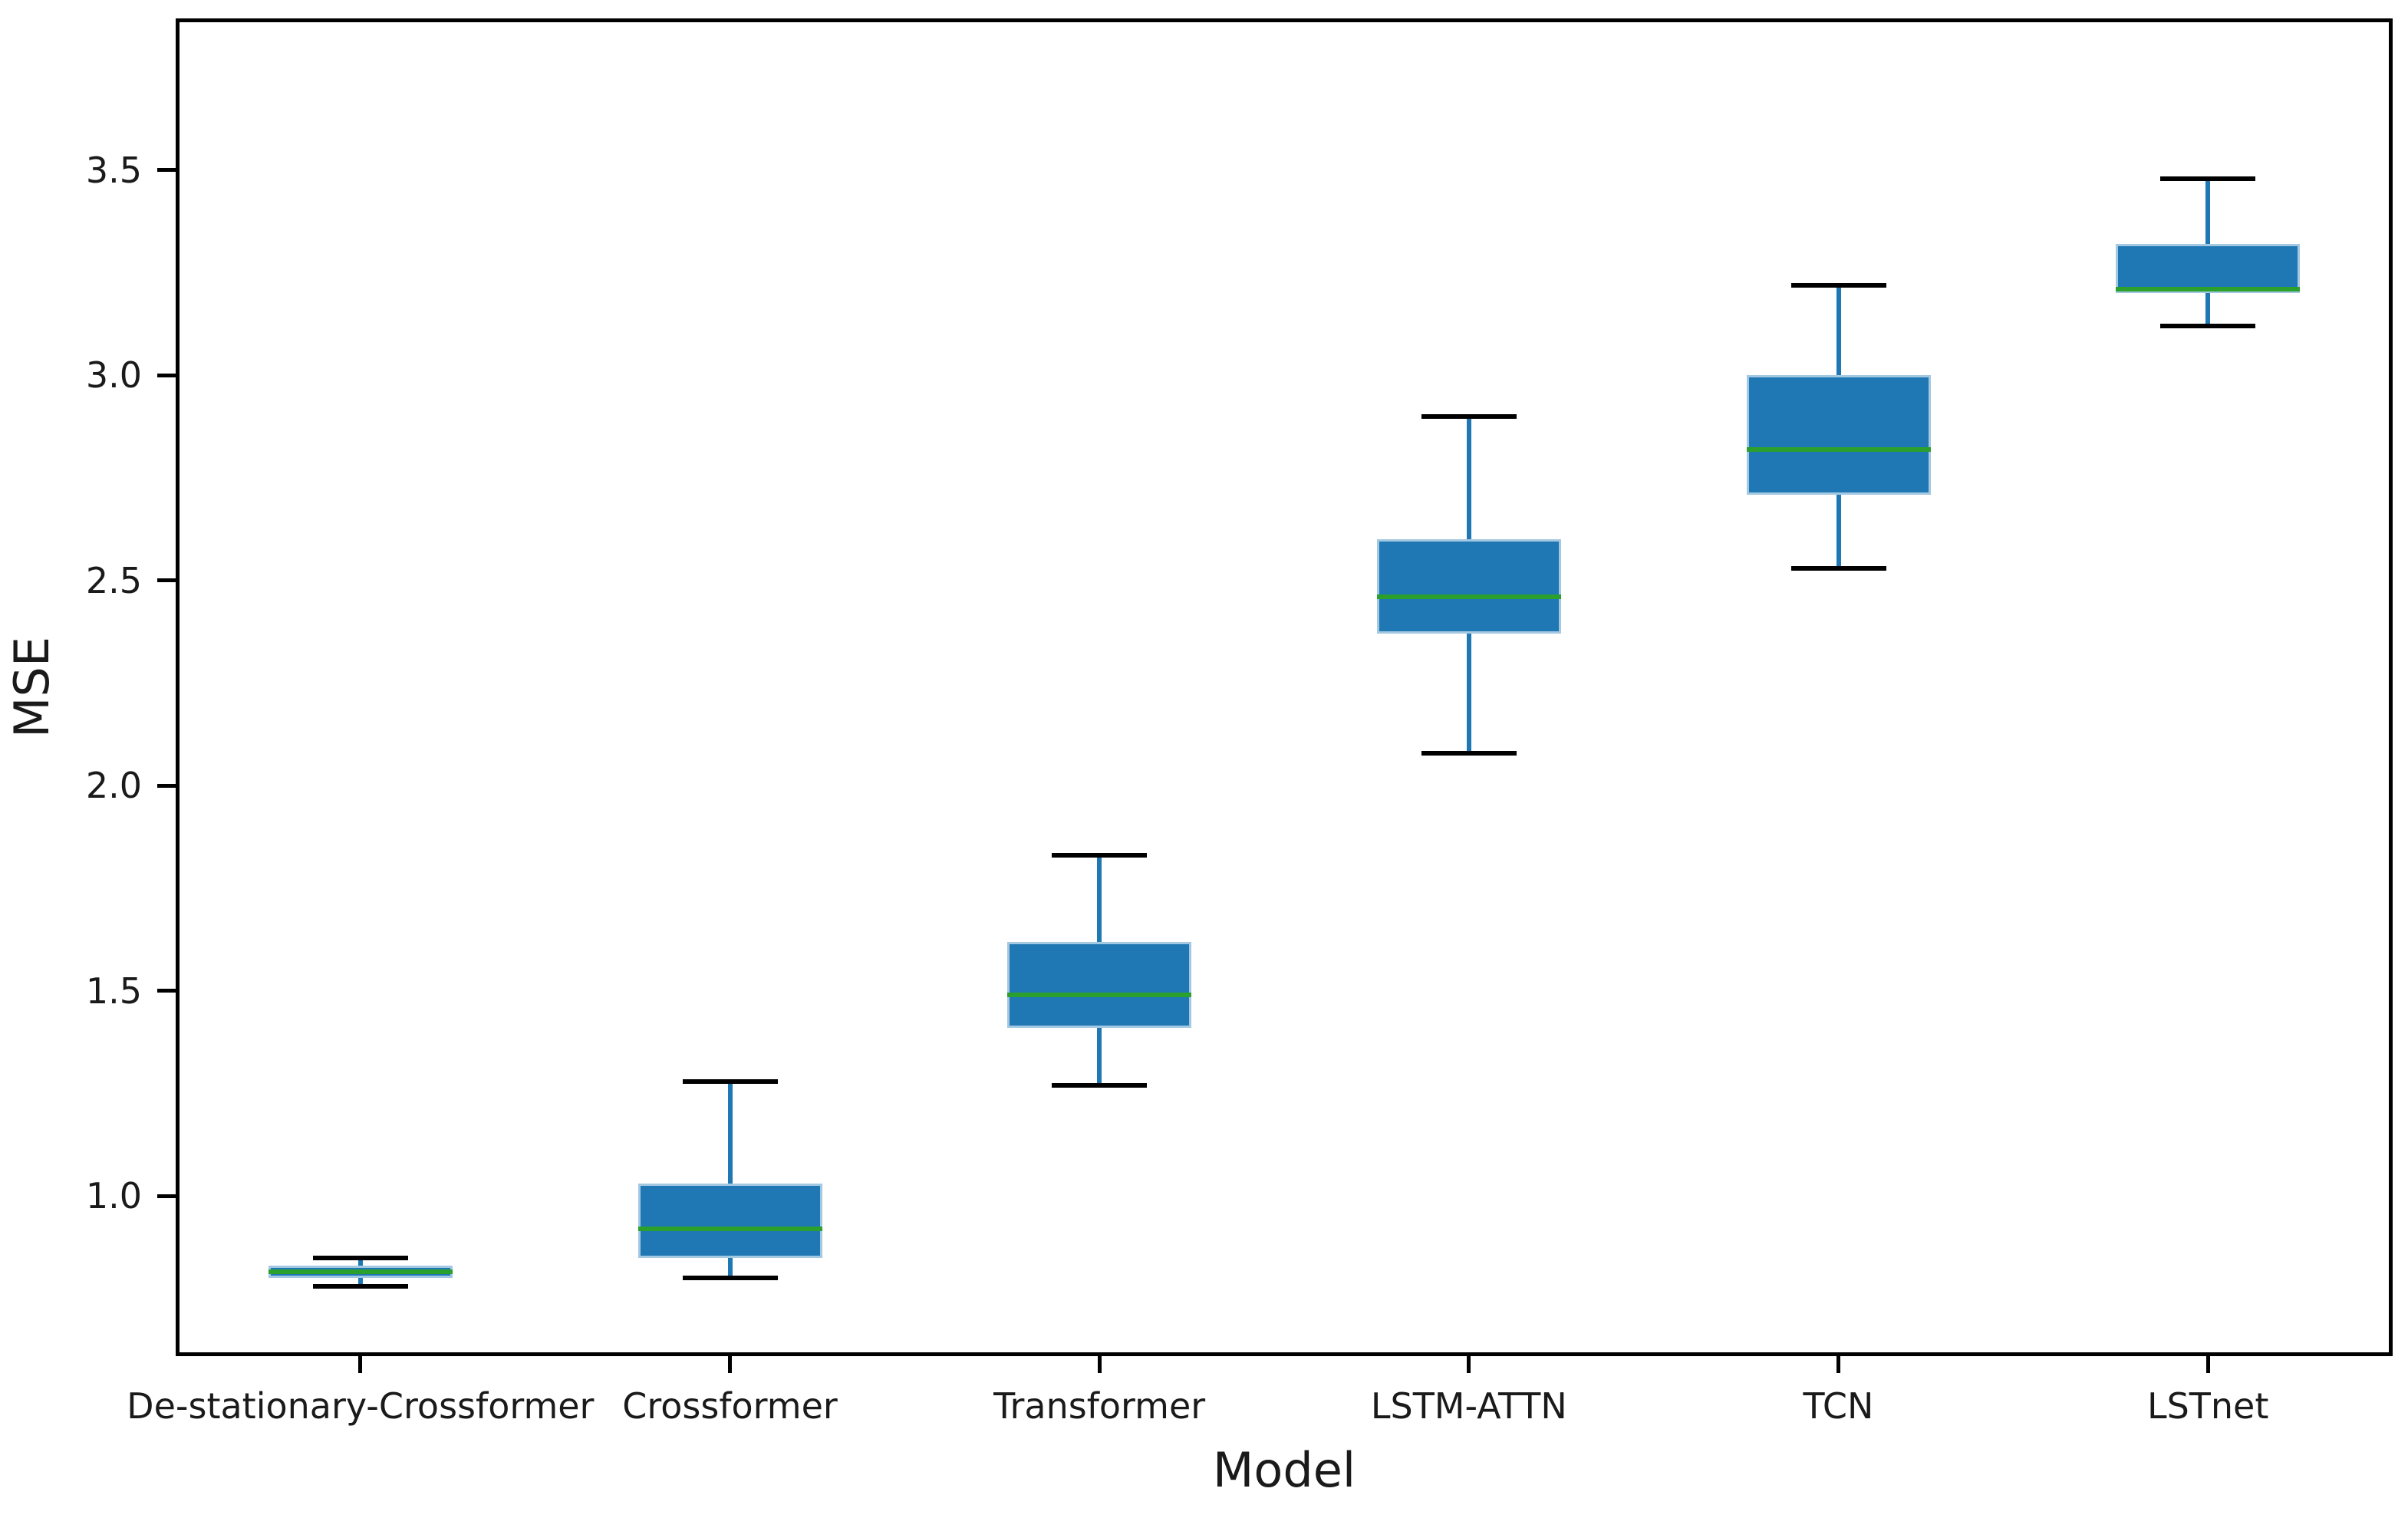  I want to click on x-tick-label: Transformer, so click(1099, 1406).